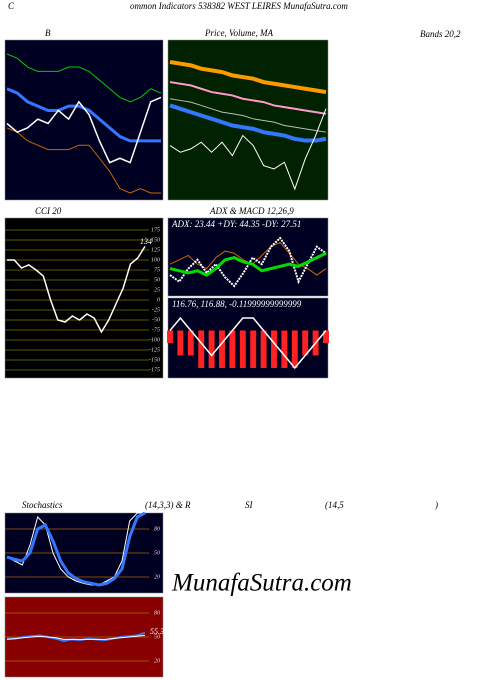 The image size is (500, 680). What do you see at coordinates (155, 260) in the screenshot?
I see `y-tick-label: 100` at bounding box center [155, 260].